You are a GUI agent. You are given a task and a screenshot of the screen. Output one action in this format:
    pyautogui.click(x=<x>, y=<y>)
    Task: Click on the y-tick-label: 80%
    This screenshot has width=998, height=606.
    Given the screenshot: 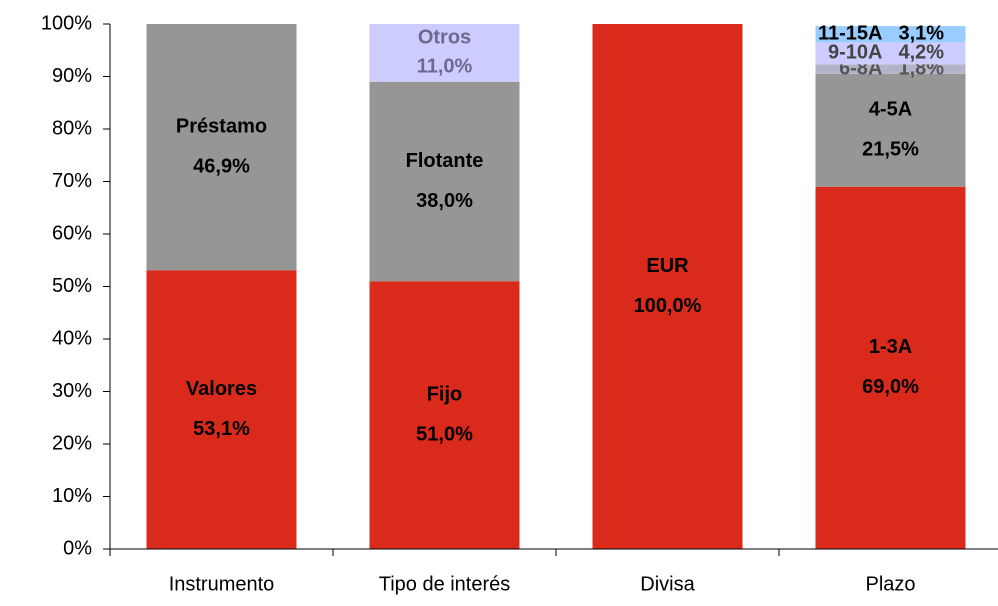 What is the action you would take?
    pyautogui.click(x=72, y=128)
    